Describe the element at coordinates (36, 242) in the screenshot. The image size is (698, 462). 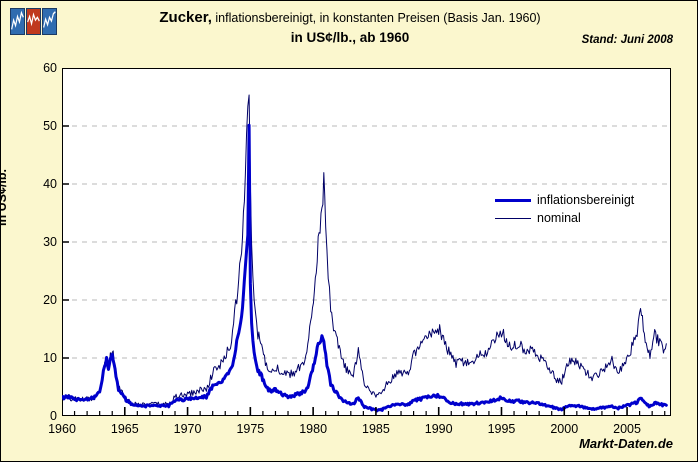
I see `y-axis-tick-labels: 0 10 20 30 40 50 60` at that location.